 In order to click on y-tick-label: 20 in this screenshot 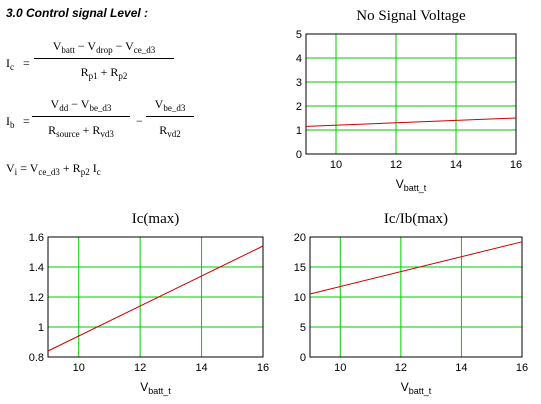, I will do `click(300, 238)`.